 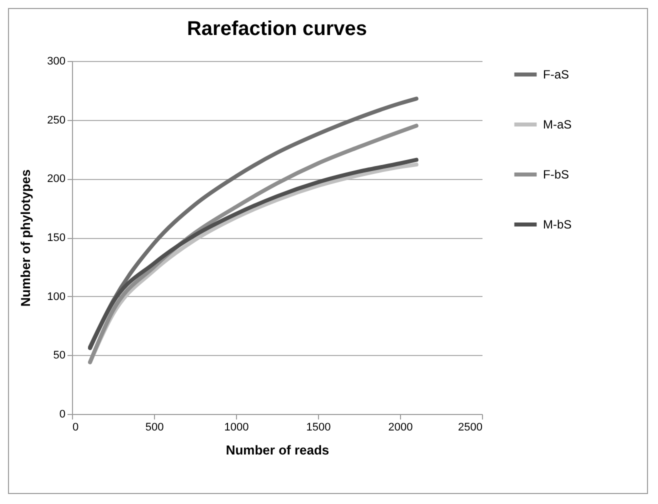 I want to click on legend-label: M-bS, so click(x=557, y=225).